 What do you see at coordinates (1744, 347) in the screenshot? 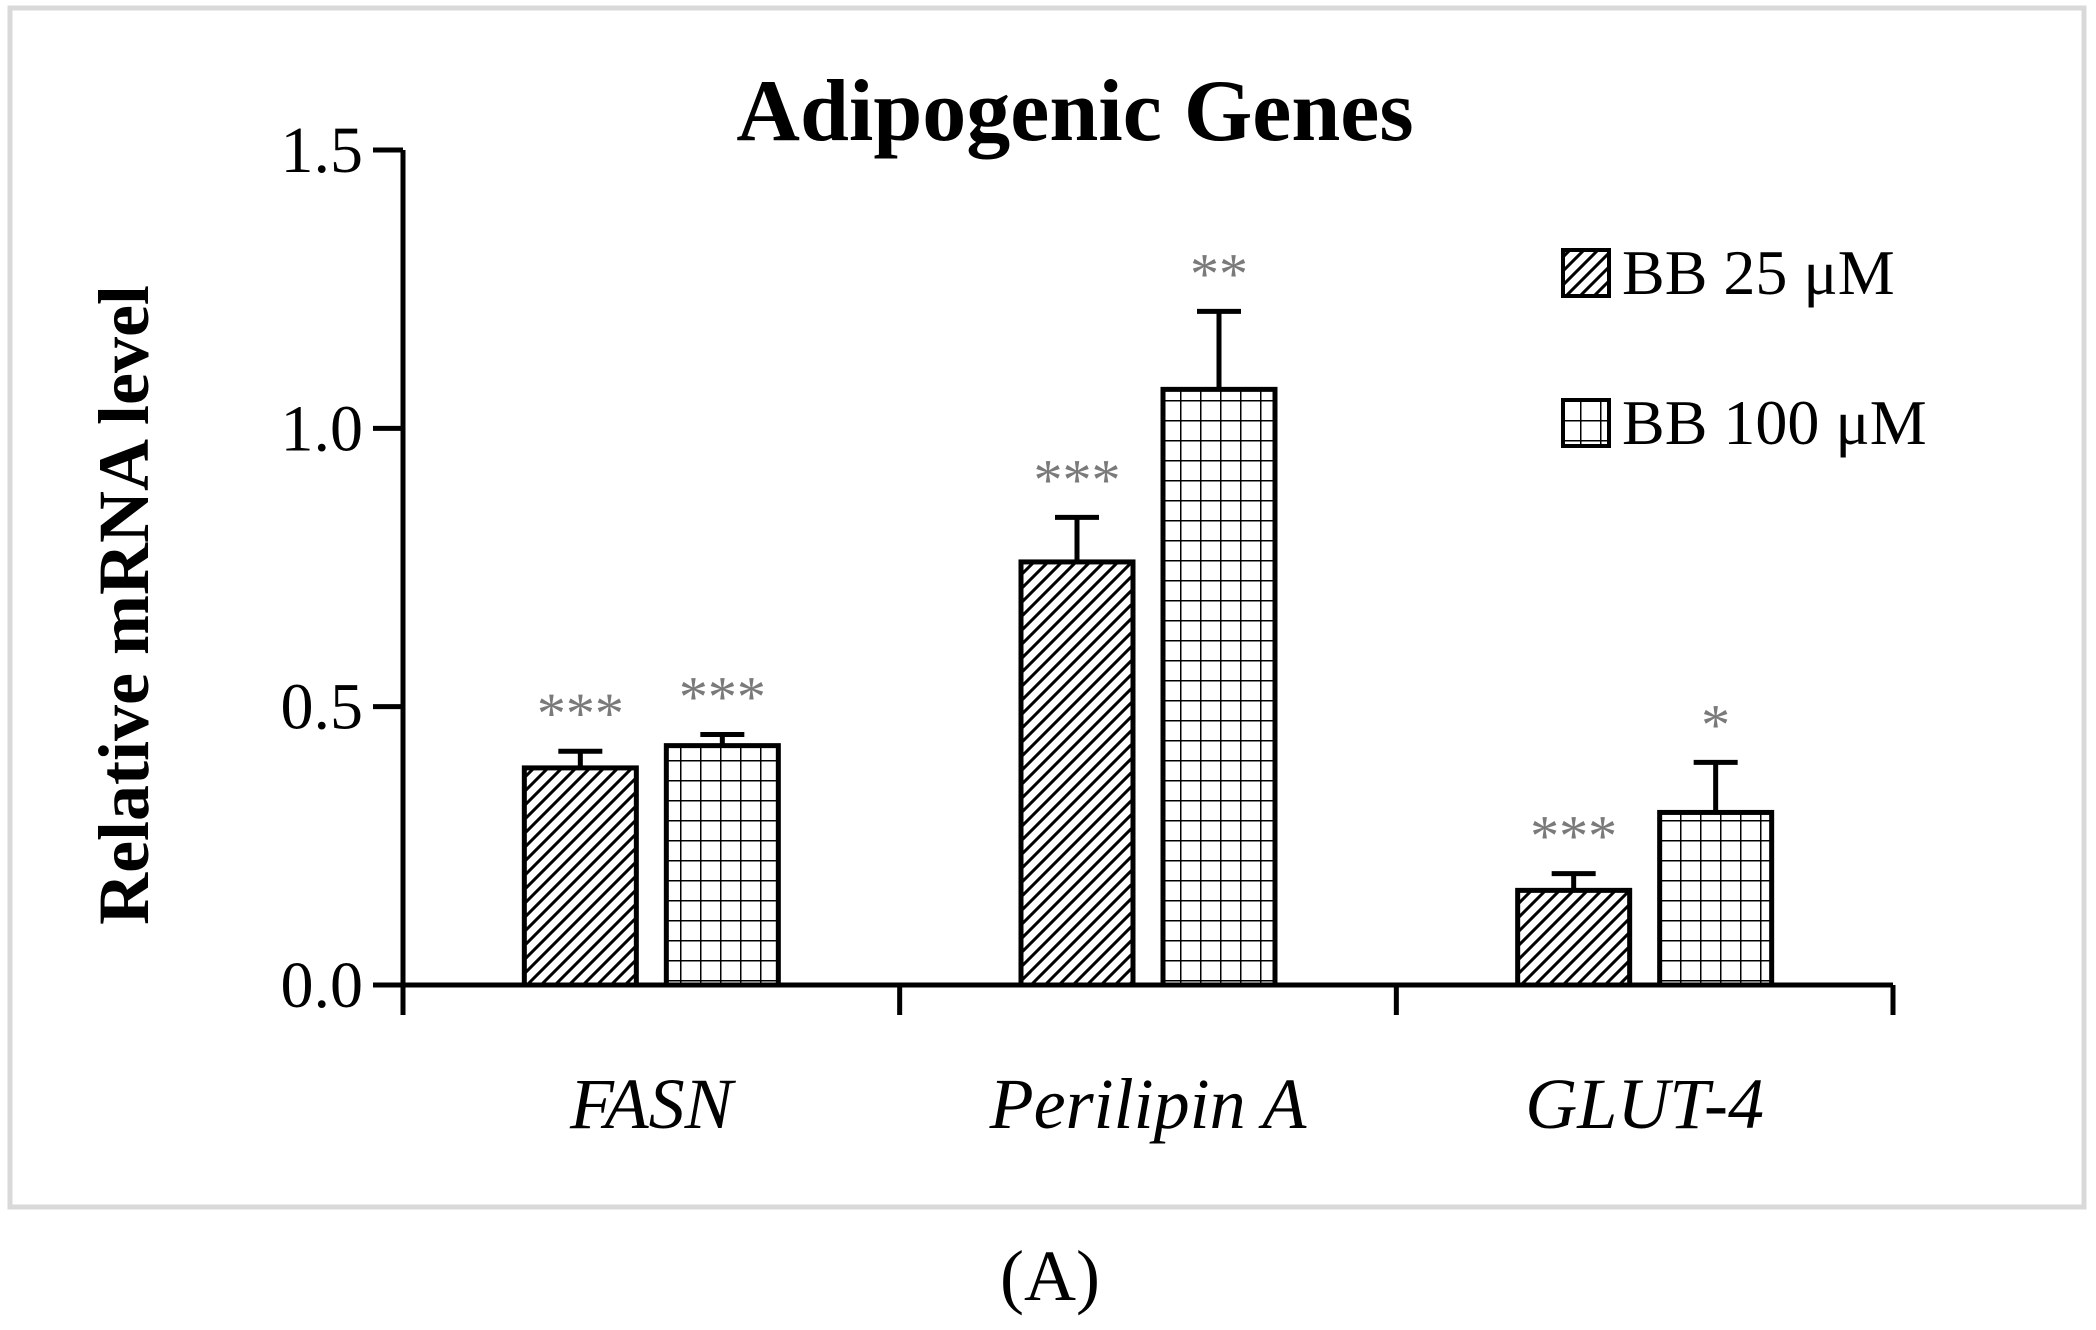
I see `legend: BB 25 μM BB 100 μM` at bounding box center [1744, 347].